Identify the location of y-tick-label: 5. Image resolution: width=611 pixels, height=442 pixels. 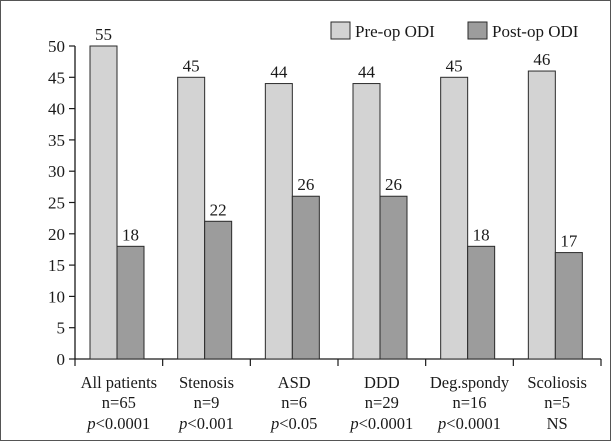
(61, 328).